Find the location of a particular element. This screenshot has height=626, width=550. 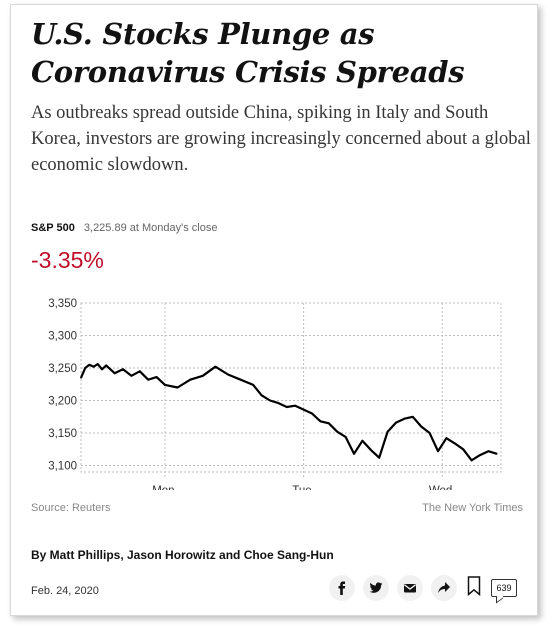

twitter-share-button is located at coordinates (376, 588).